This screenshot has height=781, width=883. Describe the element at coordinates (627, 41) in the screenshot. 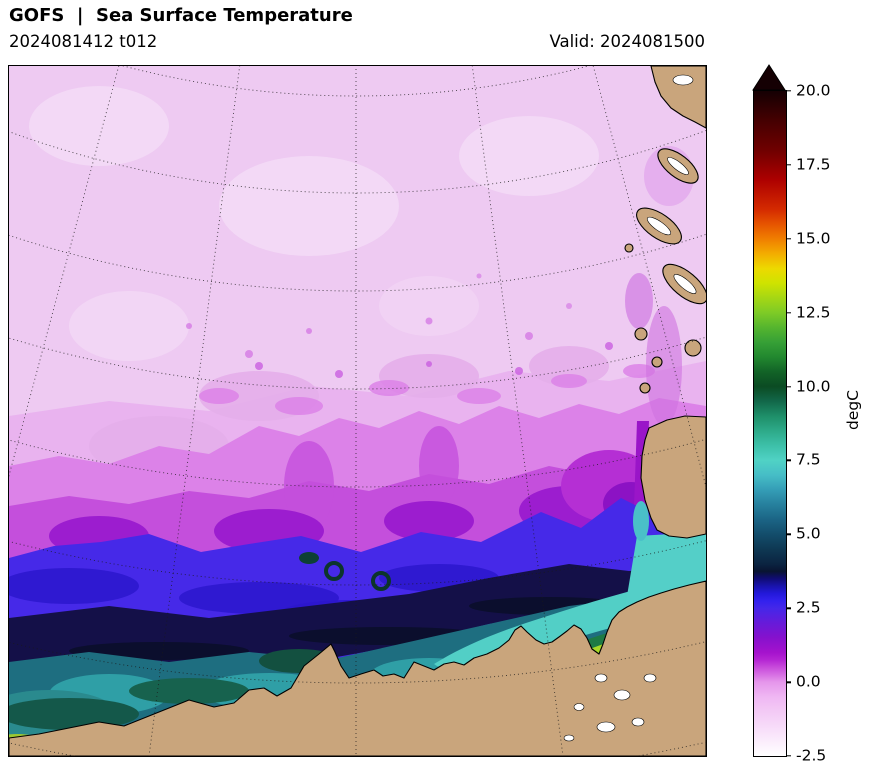

I see `valid-time-text: Valid: 2024081500` at that location.